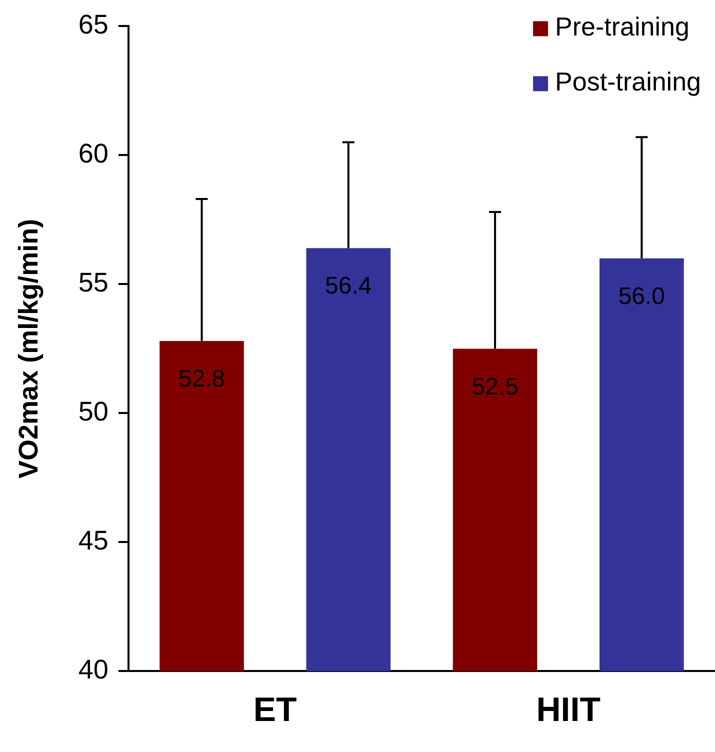 The image size is (715, 752). I want to click on y-tick-label: 60, so click(93, 153).